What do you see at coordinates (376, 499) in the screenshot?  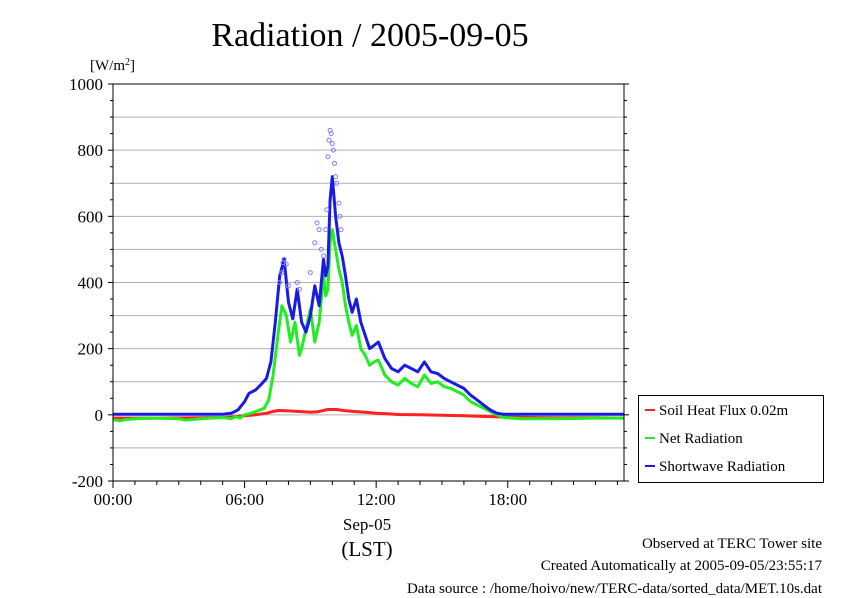 I see `x-tick-label: 12:00` at bounding box center [376, 499].